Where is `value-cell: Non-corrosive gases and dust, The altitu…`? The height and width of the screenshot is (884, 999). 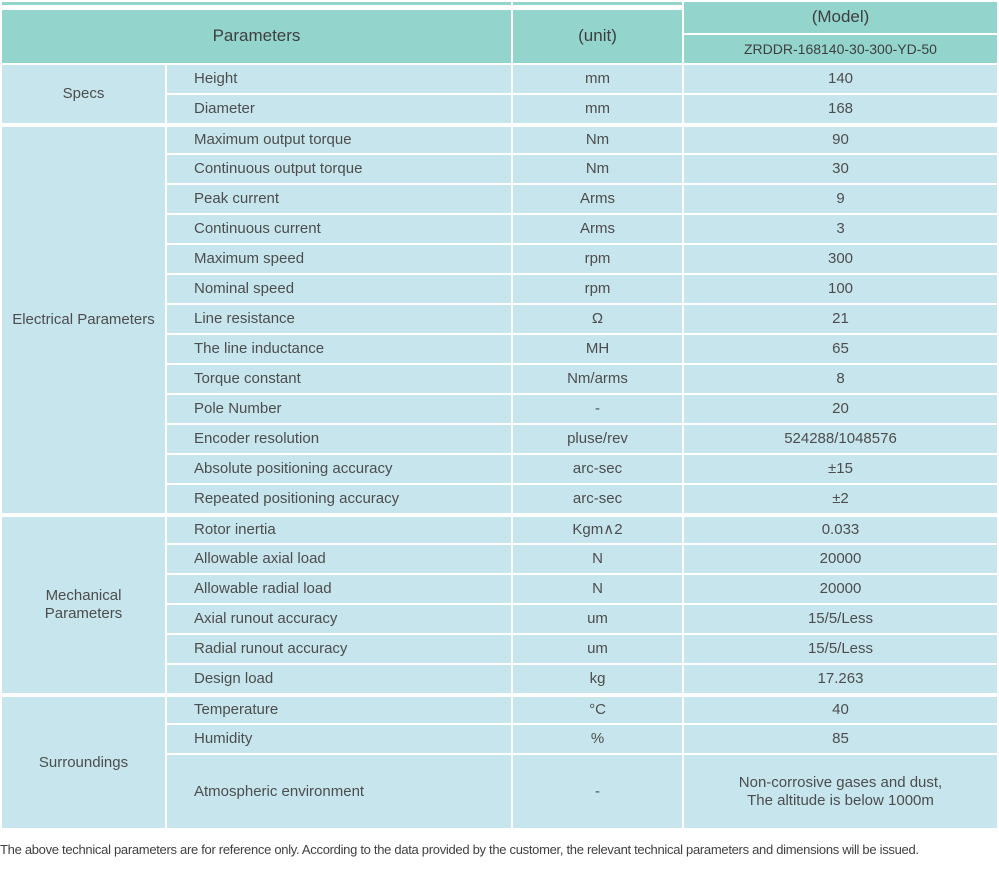 value-cell: Non-corrosive gases and dust, The altitu… is located at coordinates (840, 791).